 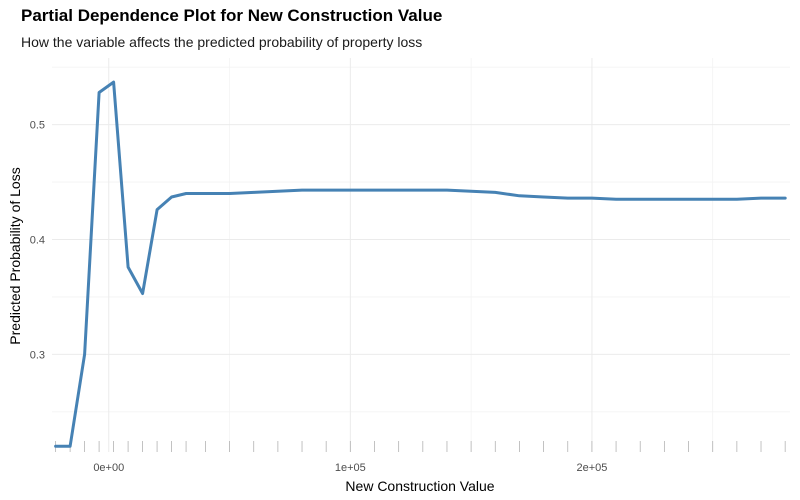 I want to click on y-tick-label: 0.4, so click(x=37, y=240).